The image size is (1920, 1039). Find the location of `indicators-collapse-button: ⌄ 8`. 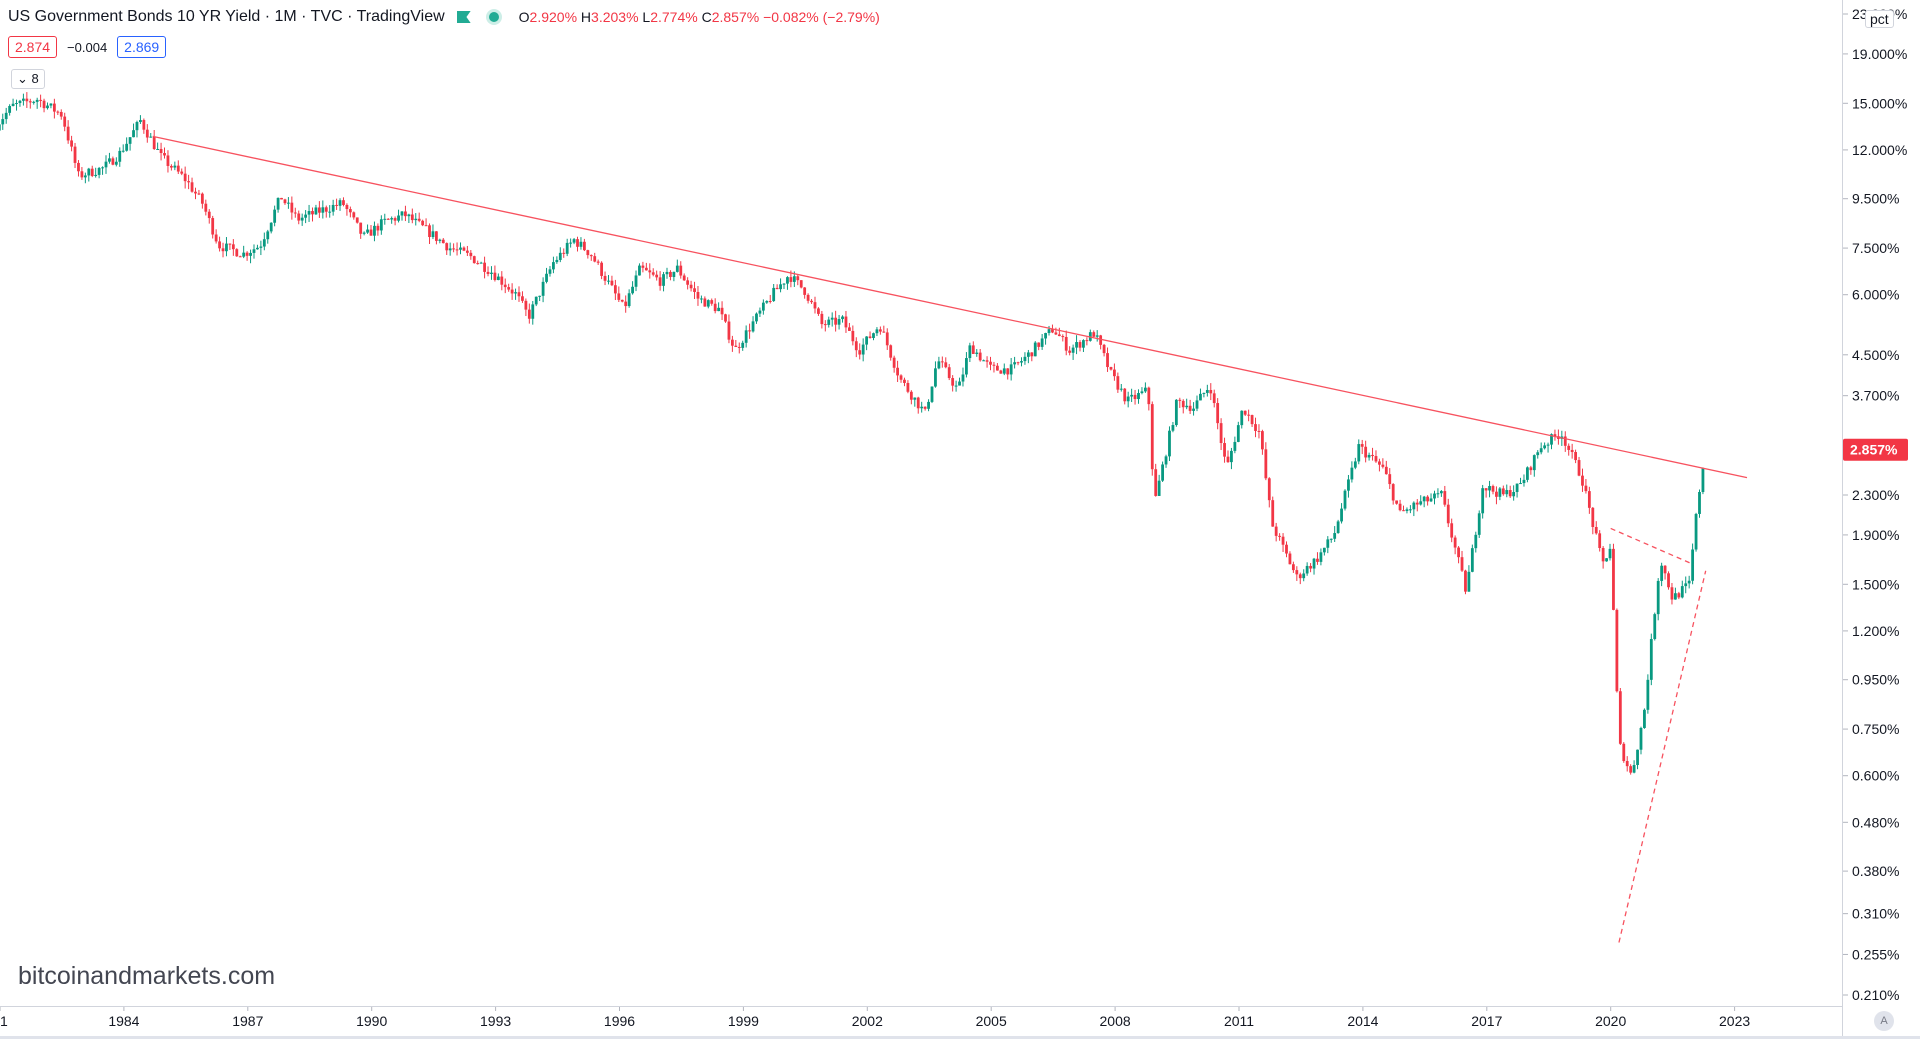

indicators-collapse-button: ⌄ 8 is located at coordinates (28, 79).